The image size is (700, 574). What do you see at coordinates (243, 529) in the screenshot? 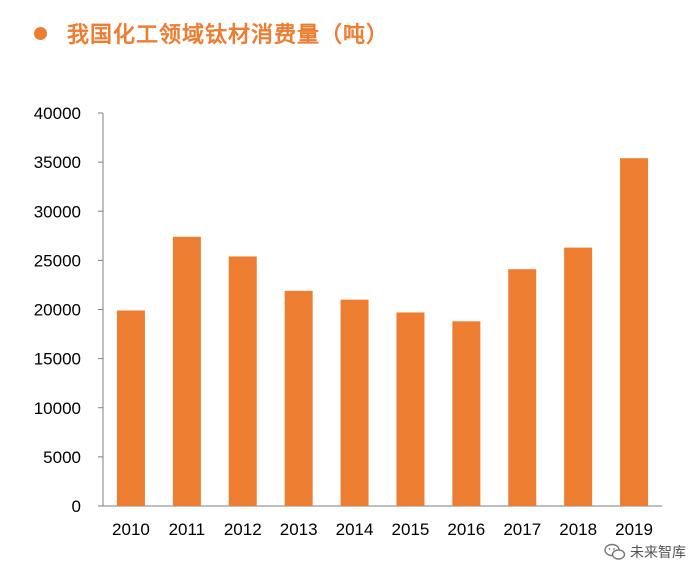
I see `x-tick-label: 2012` at bounding box center [243, 529].